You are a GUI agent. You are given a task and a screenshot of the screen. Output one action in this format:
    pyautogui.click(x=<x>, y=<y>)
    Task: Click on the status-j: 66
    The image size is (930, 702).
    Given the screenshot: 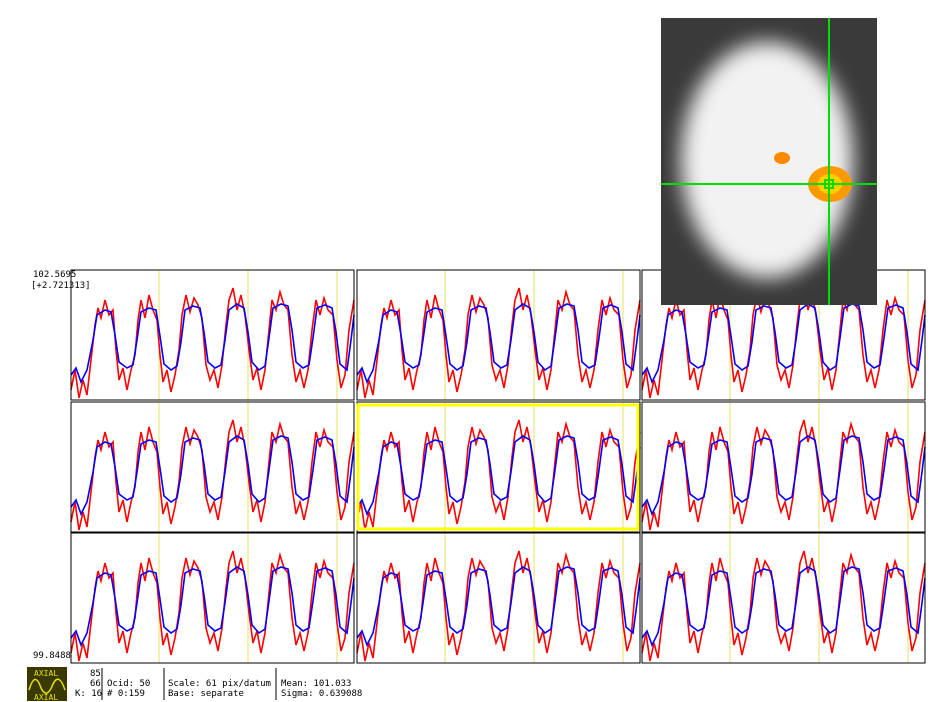 What is the action you would take?
    pyautogui.click(x=95, y=684)
    